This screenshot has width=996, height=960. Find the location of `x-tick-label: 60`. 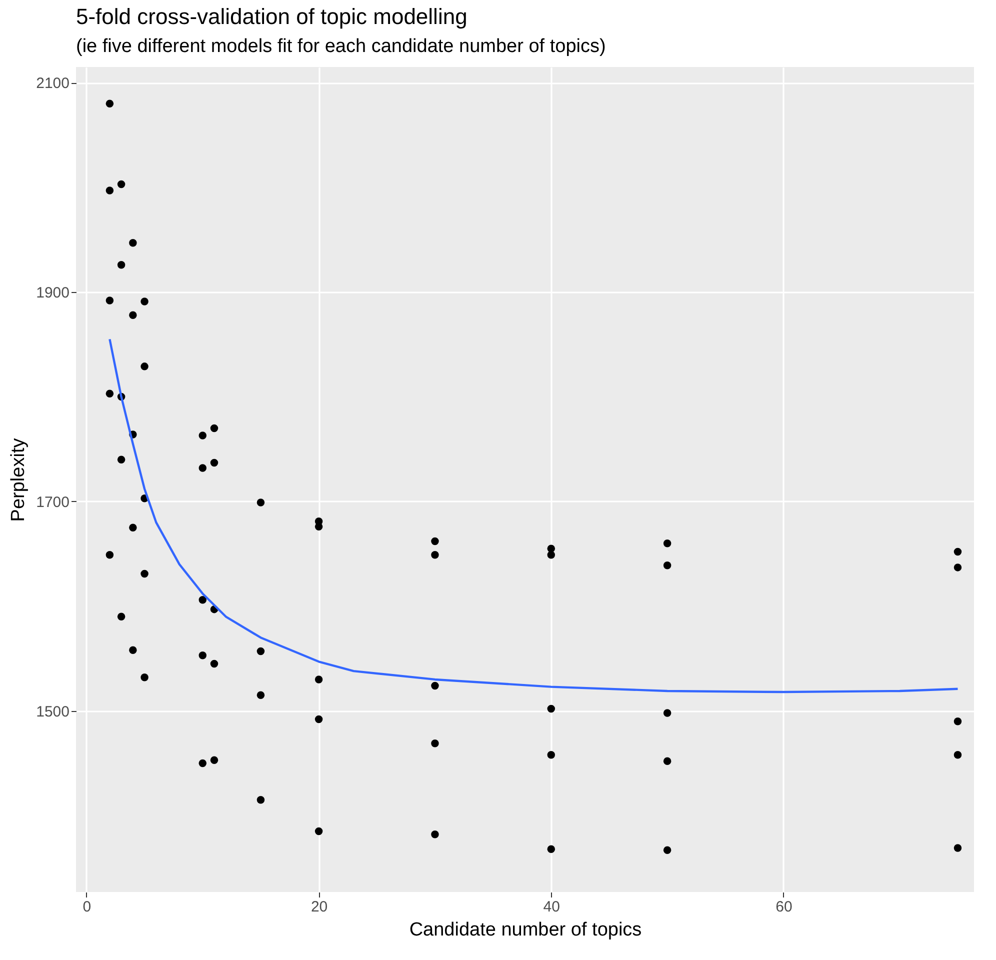

x-tick-label: 60 is located at coordinates (784, 907).